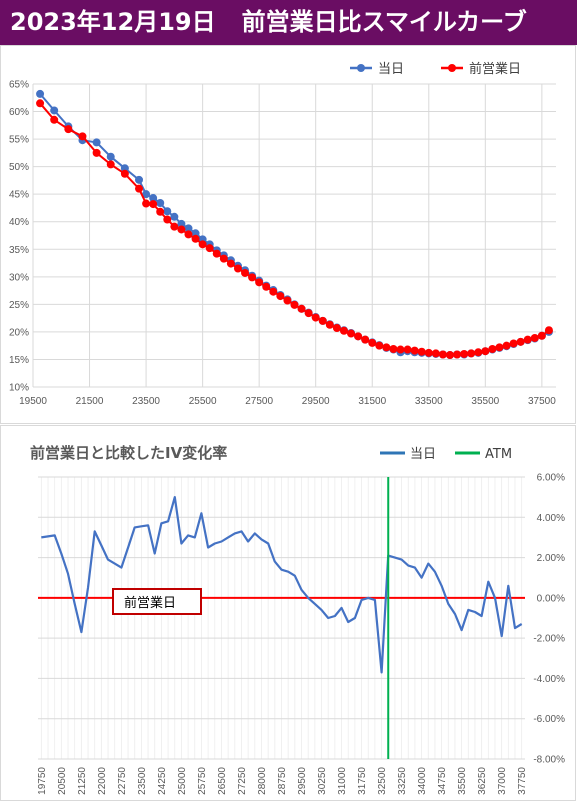  Describe the element at coordinates (429, 401) in the screenshot. I see `chart1-x-tick-label: 33500` at that location.